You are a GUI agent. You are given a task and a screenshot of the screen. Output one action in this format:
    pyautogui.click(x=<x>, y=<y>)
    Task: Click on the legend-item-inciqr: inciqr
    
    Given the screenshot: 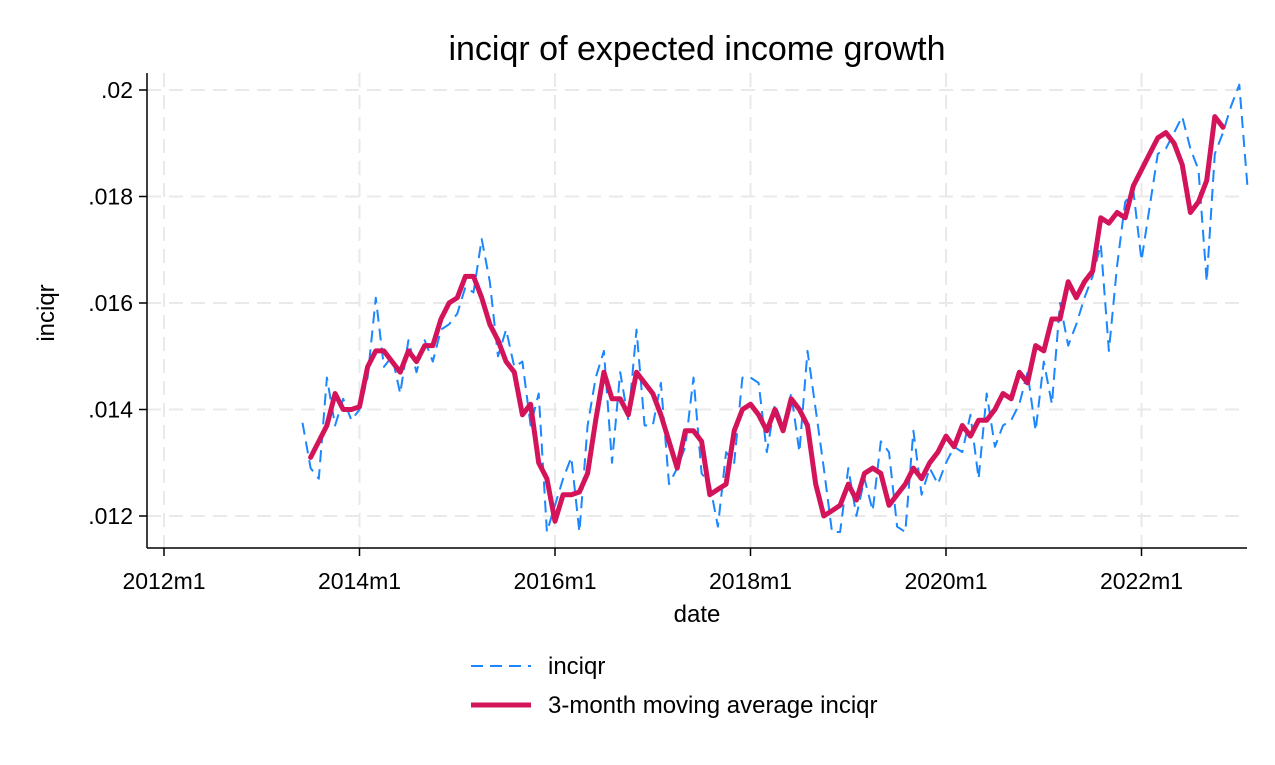 What is the action you would take?
    pyautogui.click(x=538, y=666)
    